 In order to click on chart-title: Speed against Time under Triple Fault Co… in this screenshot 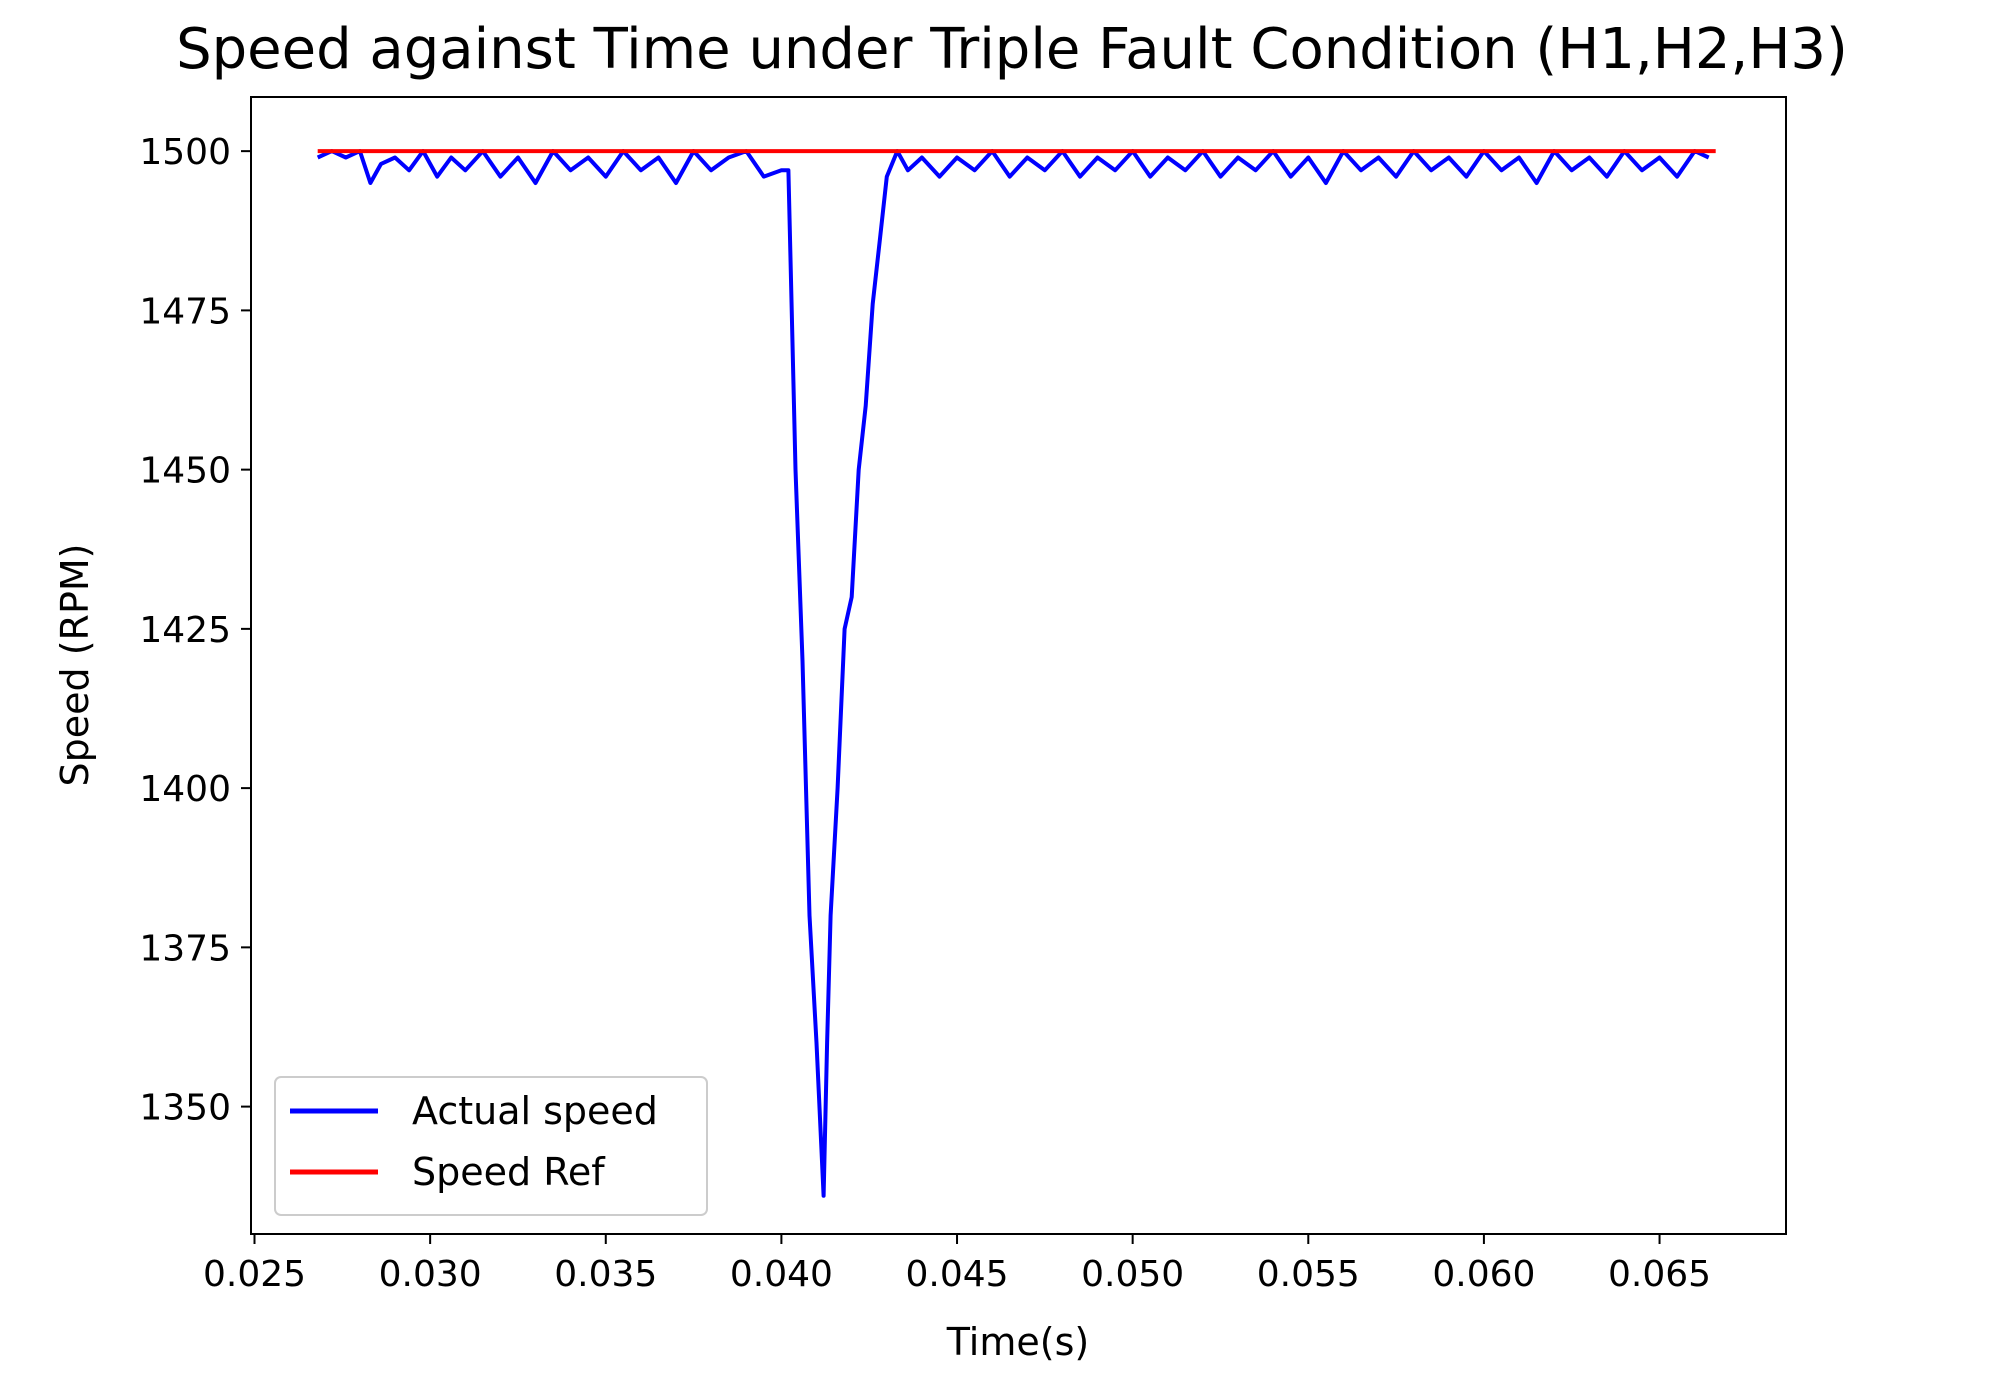, I will do `click(1012, 49)`.